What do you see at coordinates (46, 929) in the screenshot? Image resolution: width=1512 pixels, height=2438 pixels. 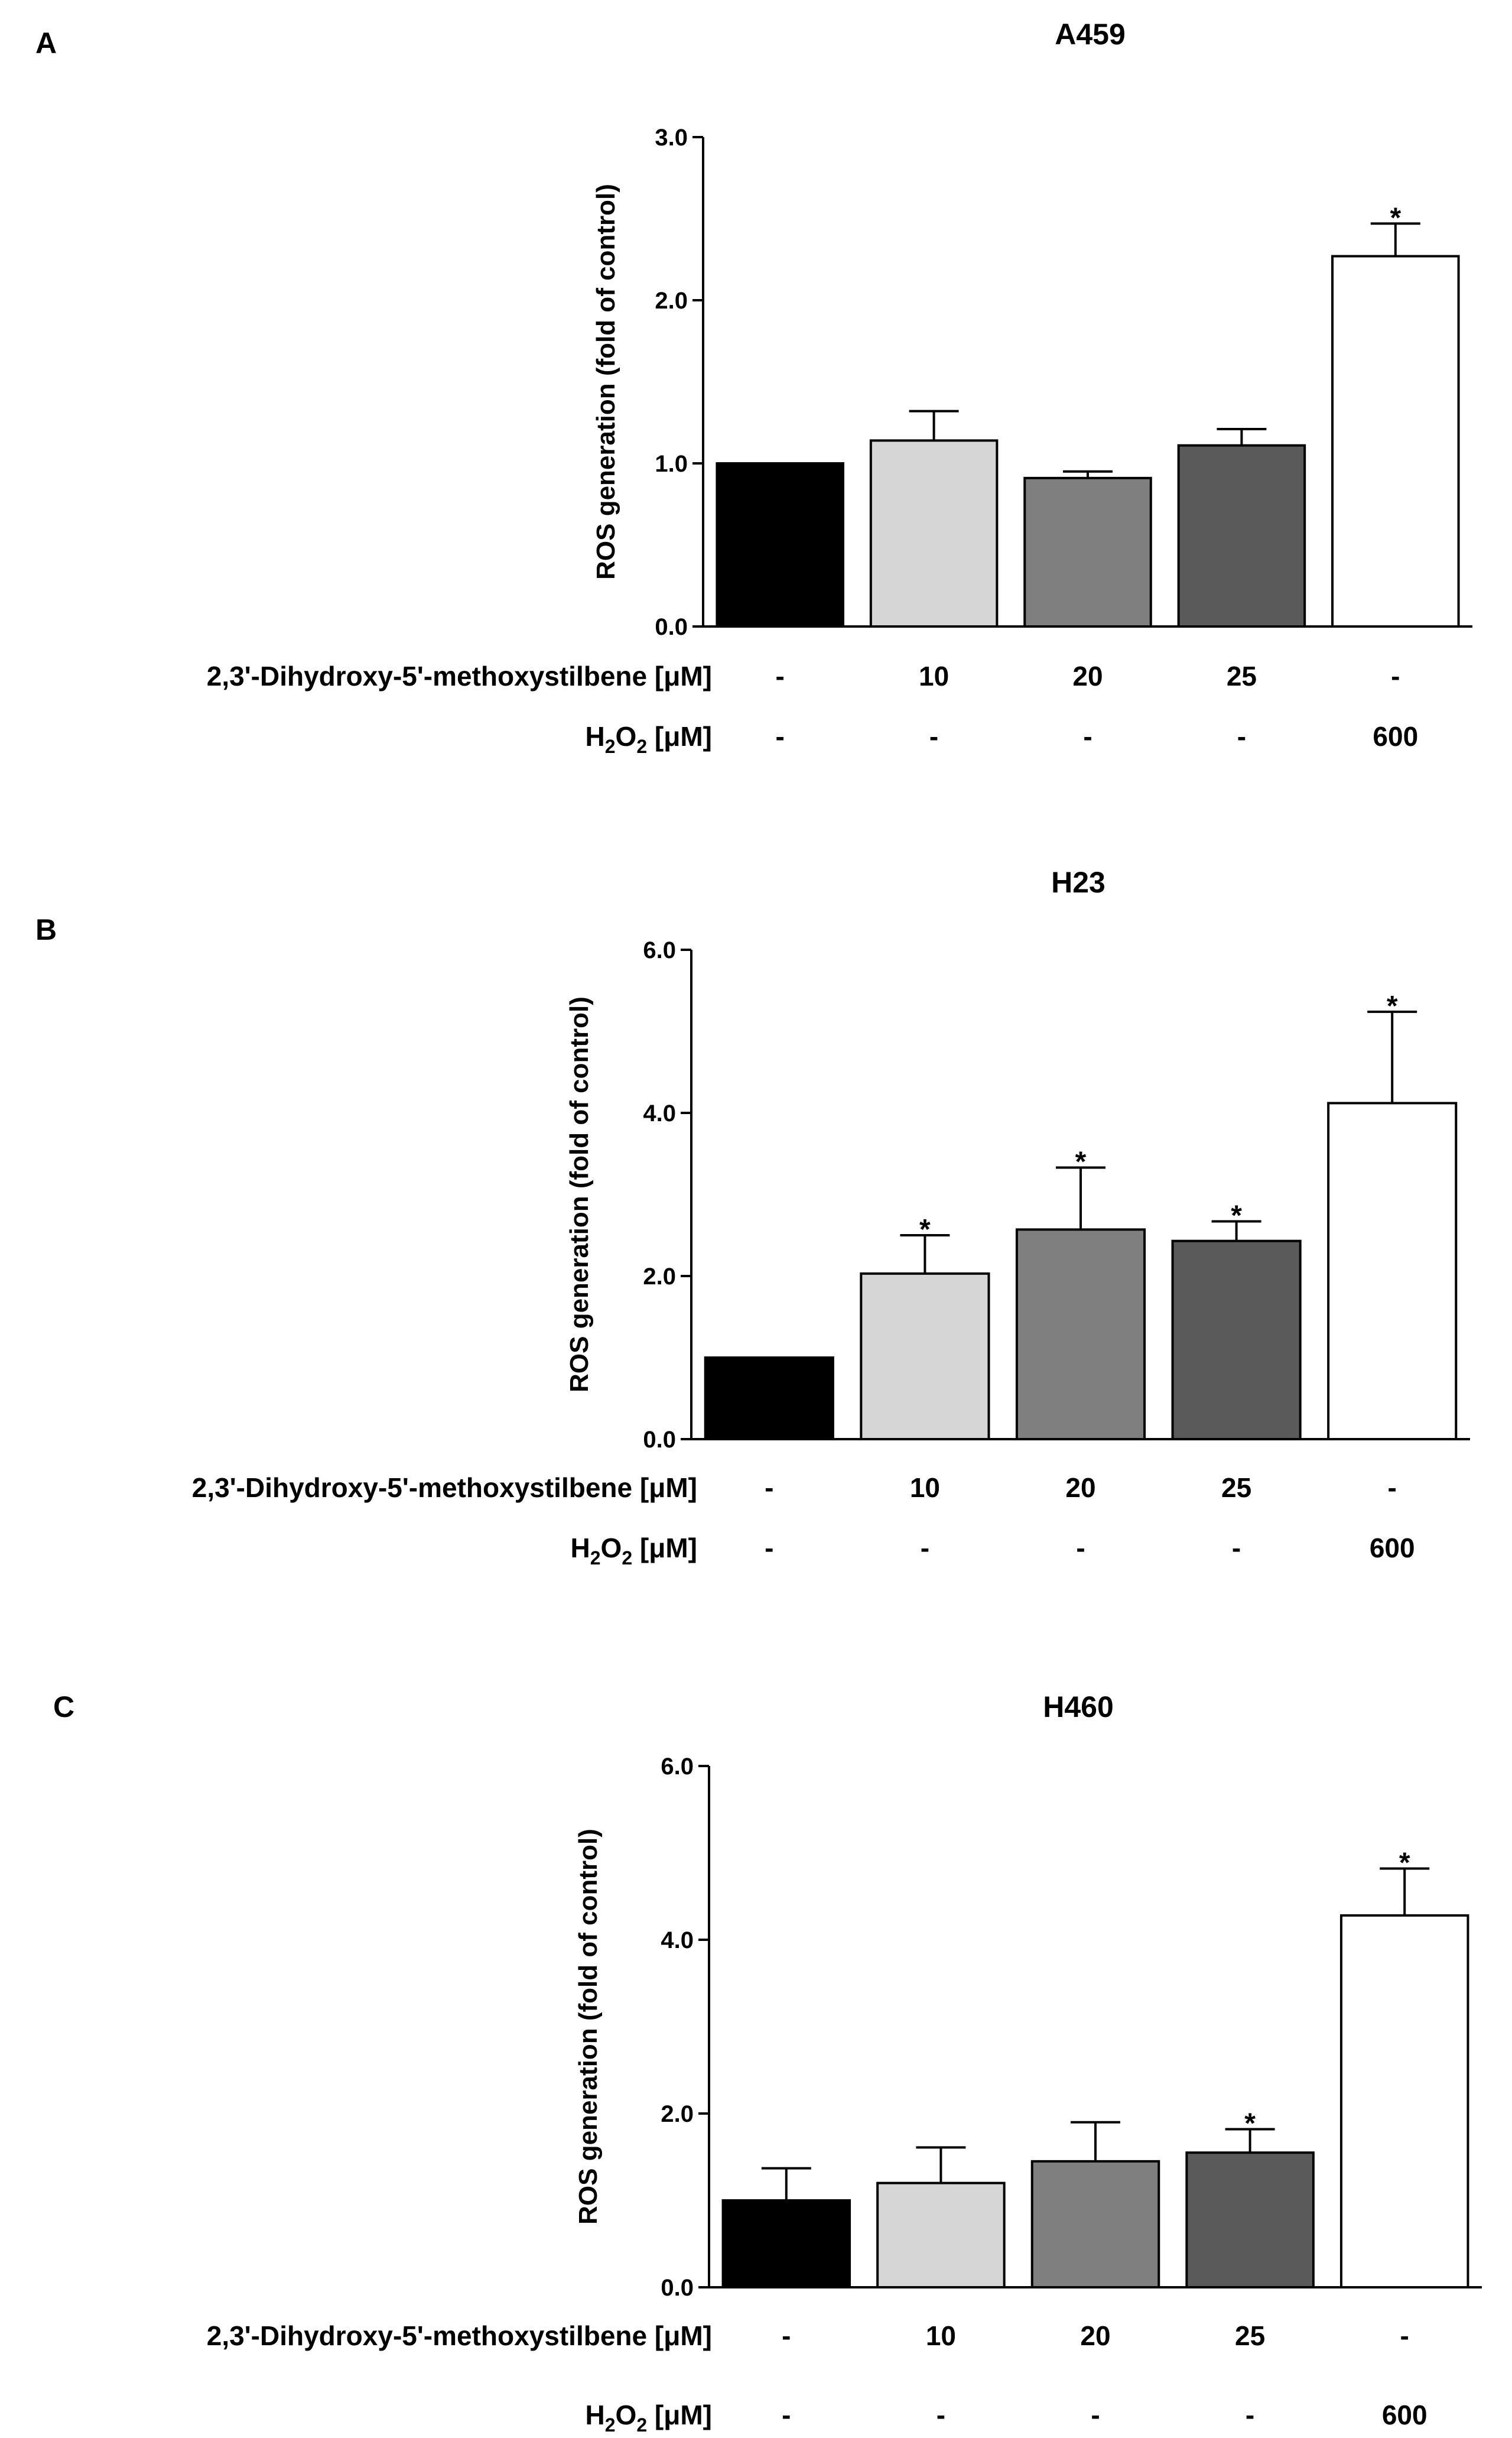 I see `panel-letter: B` at bounding box center [46, 929].